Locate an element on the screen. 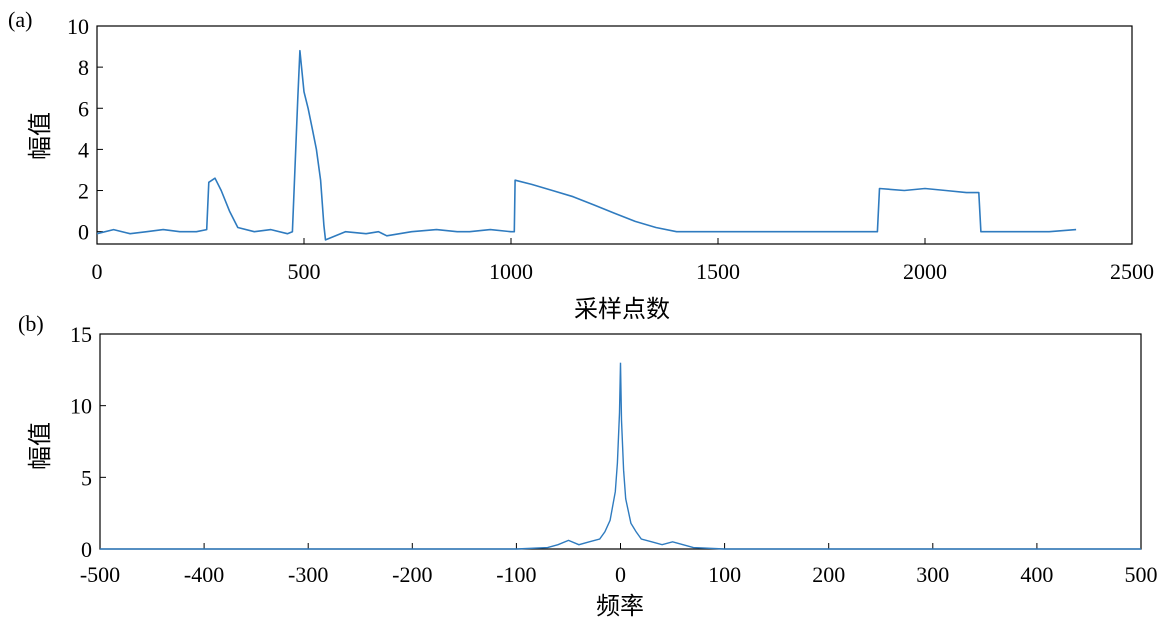 Image resolution: width=1175 pixels, height=624 pixels. b-x-tick-label: -100 is located at coordinates (516, 574).